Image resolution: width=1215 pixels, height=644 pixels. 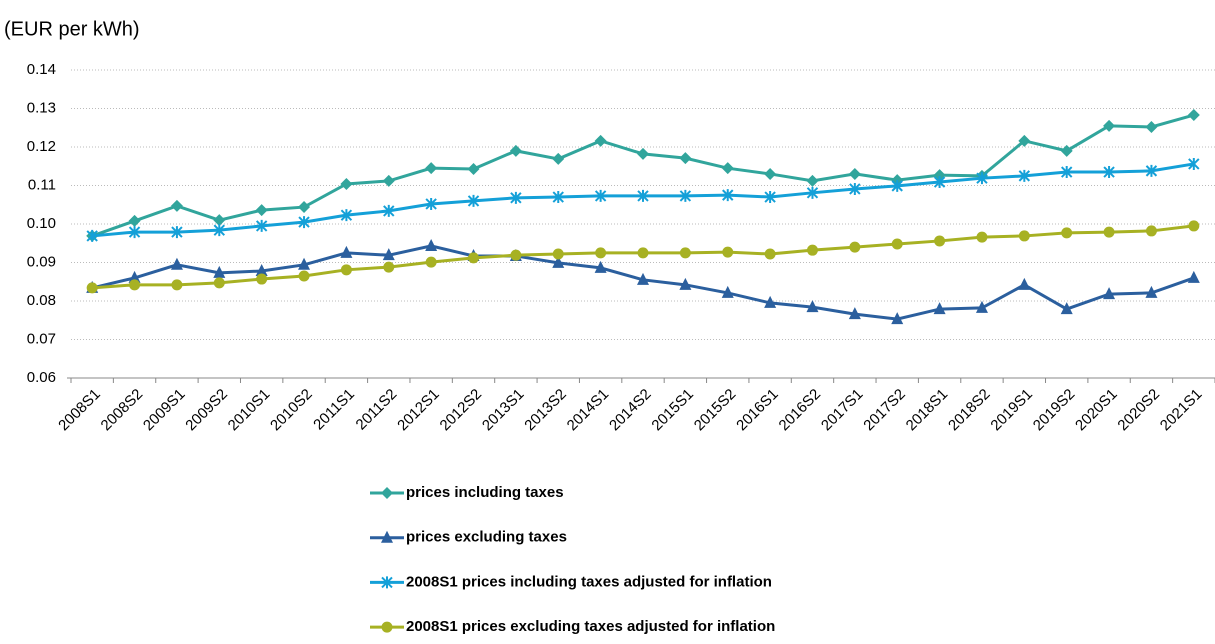 What do you see at coordinates (672, 410) in the screenshot?
I see `x-tick-label: 2015S1` at bounding box center [672, 410].